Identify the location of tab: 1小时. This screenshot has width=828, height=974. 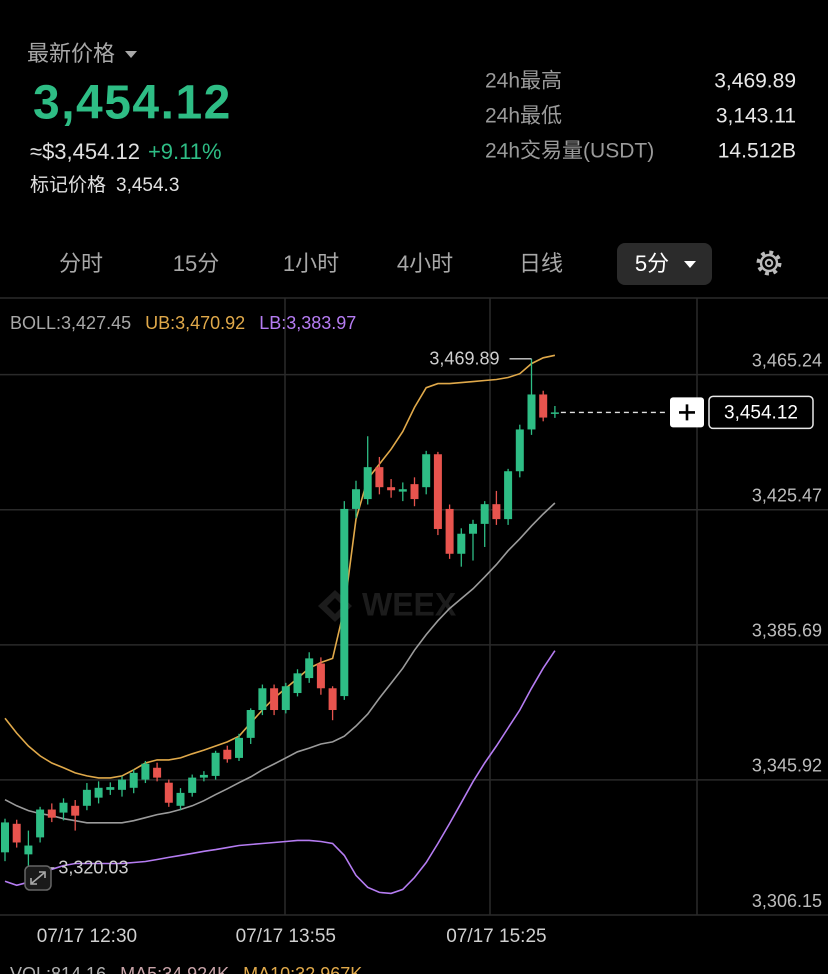
(311, 263).